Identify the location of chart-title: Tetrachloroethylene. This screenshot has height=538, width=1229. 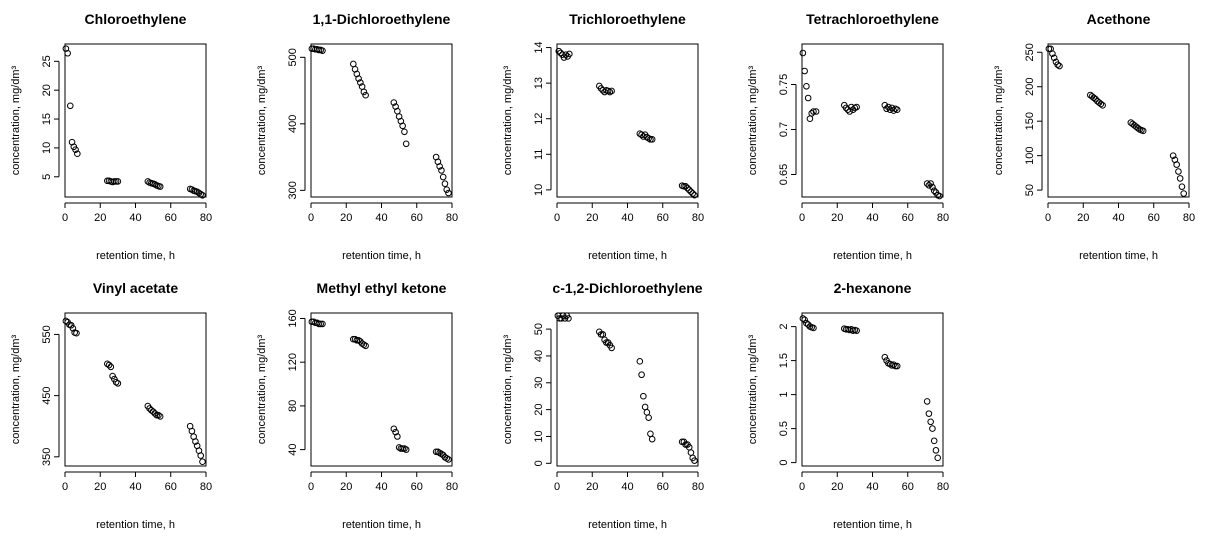
(872, 19).